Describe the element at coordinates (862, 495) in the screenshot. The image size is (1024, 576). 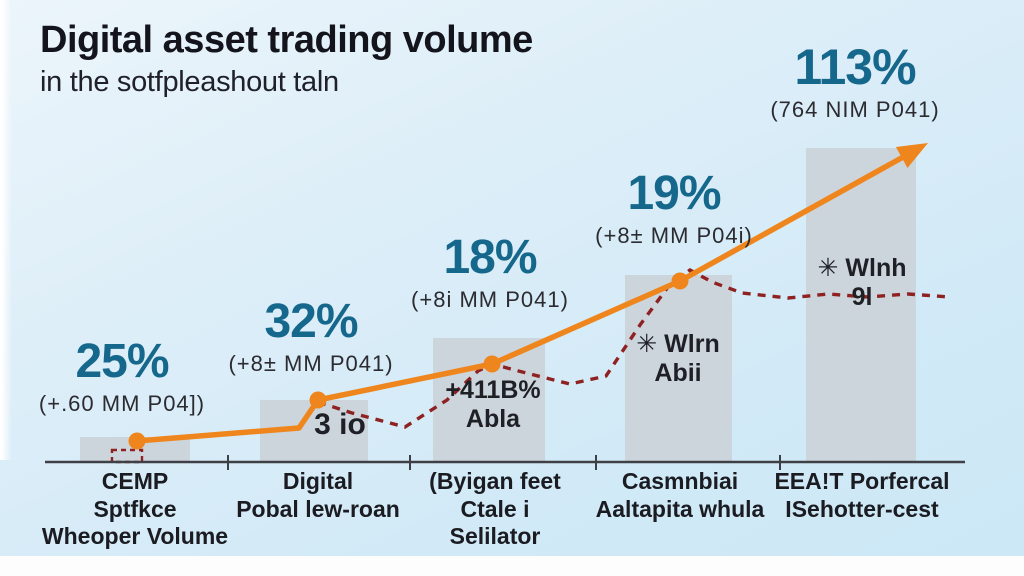
I see `category-label-5: EEA!T Porfercal ISehotter-cest` at that location.